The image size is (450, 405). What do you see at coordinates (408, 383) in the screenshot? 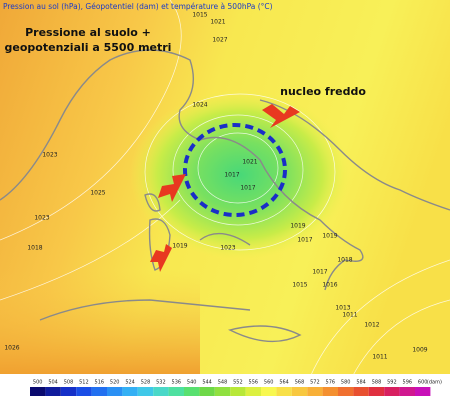
I see `colorbar-label: 596` at bounding box center [408, 383].